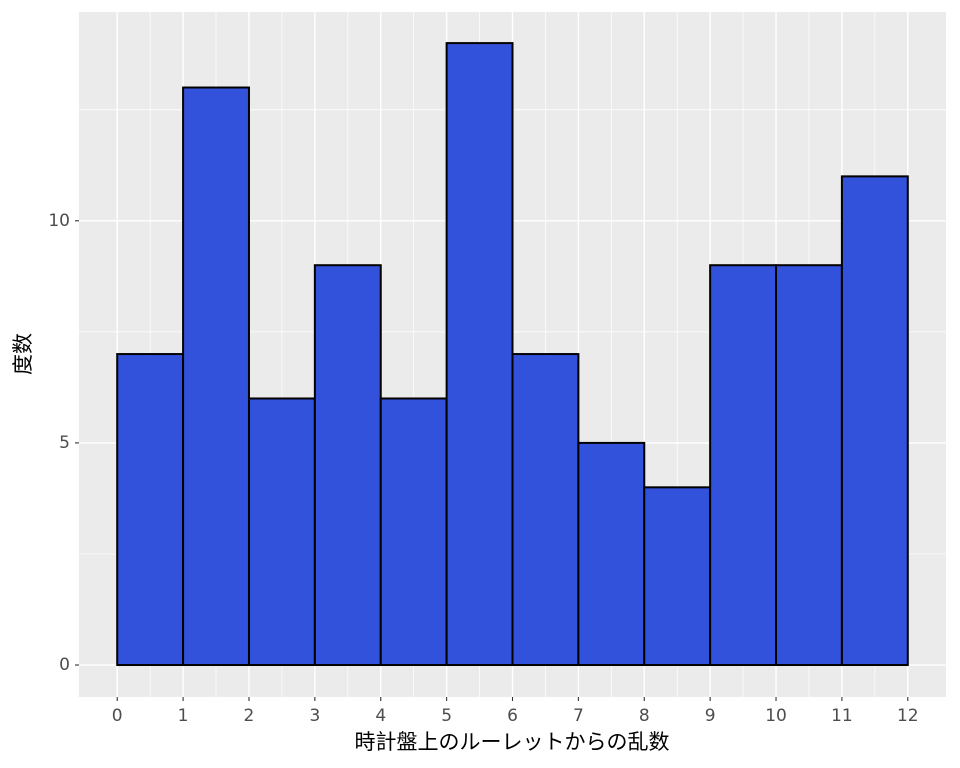 The width and height of the screenshot is (960, 768). What do you see at coordinates (842, 716) in the screenshot?
I see `x-tick-label: 11` at bounding box center [842, 716].